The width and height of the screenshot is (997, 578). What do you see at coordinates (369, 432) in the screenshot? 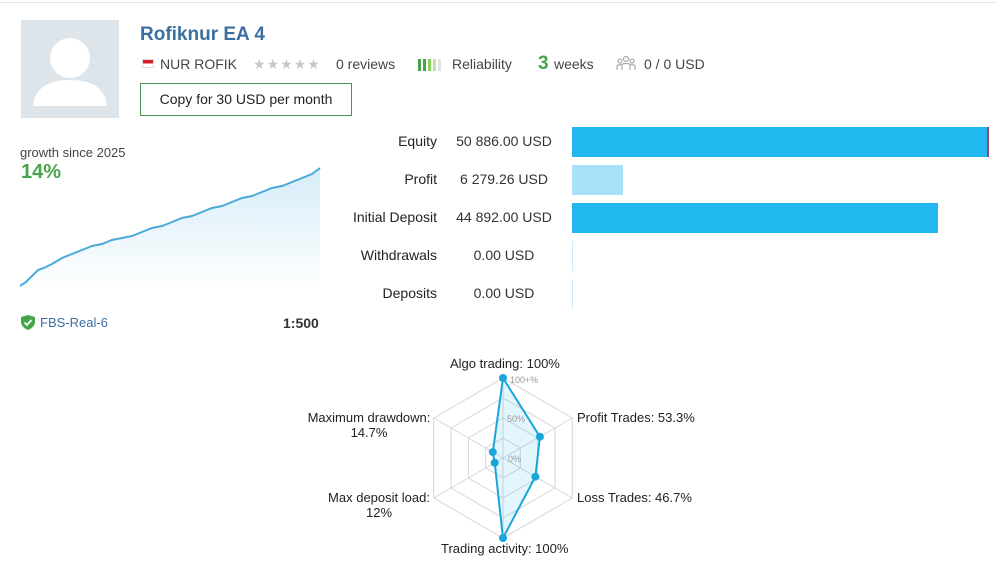
I see `max-drawdown-value: 14.7%` at bounding box center [369, 432].